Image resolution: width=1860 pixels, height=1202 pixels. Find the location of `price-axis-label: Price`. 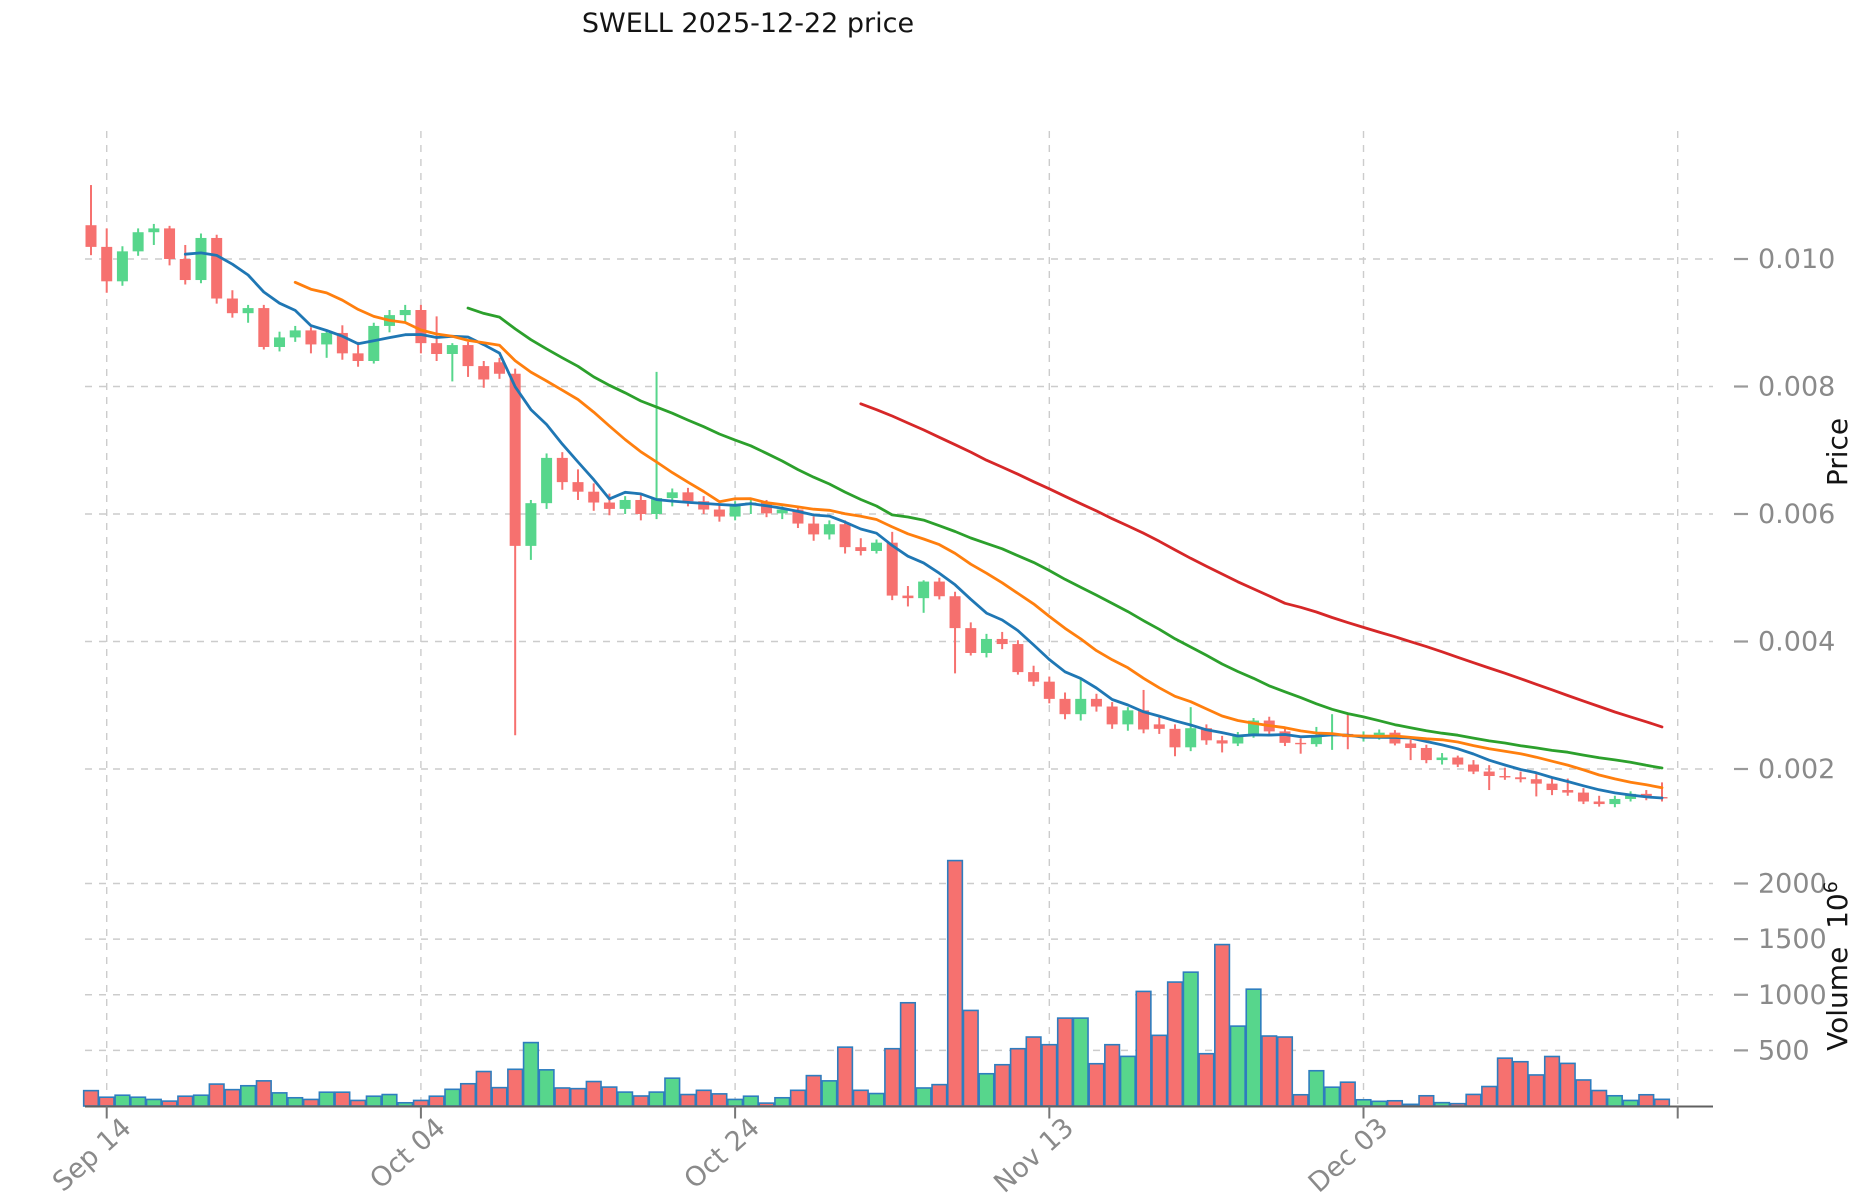

price-axis-label: Price is located at coordinates (1837, 452).